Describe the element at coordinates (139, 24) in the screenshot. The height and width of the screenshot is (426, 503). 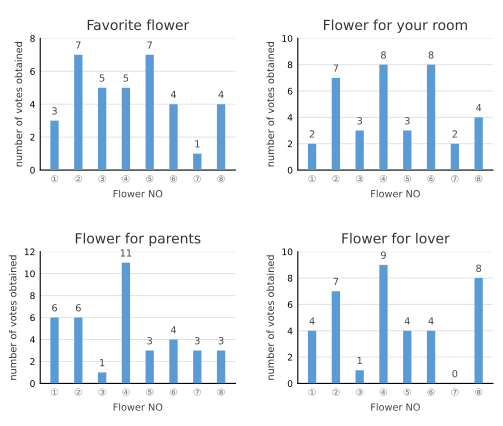
I see `chart-title: Favorite flower` at that location.